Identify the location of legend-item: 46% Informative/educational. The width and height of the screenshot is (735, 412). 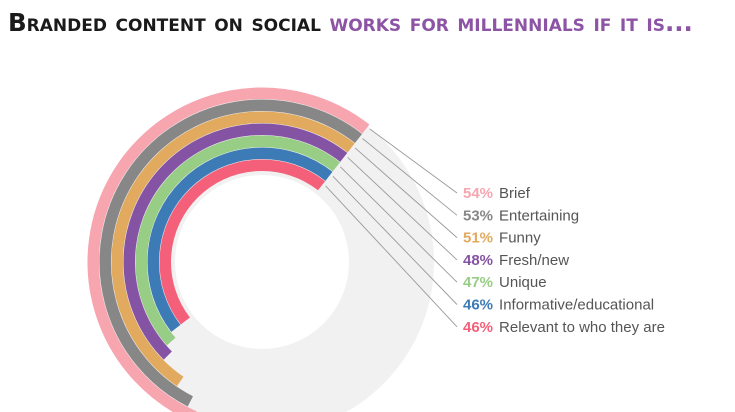
(558, 305).